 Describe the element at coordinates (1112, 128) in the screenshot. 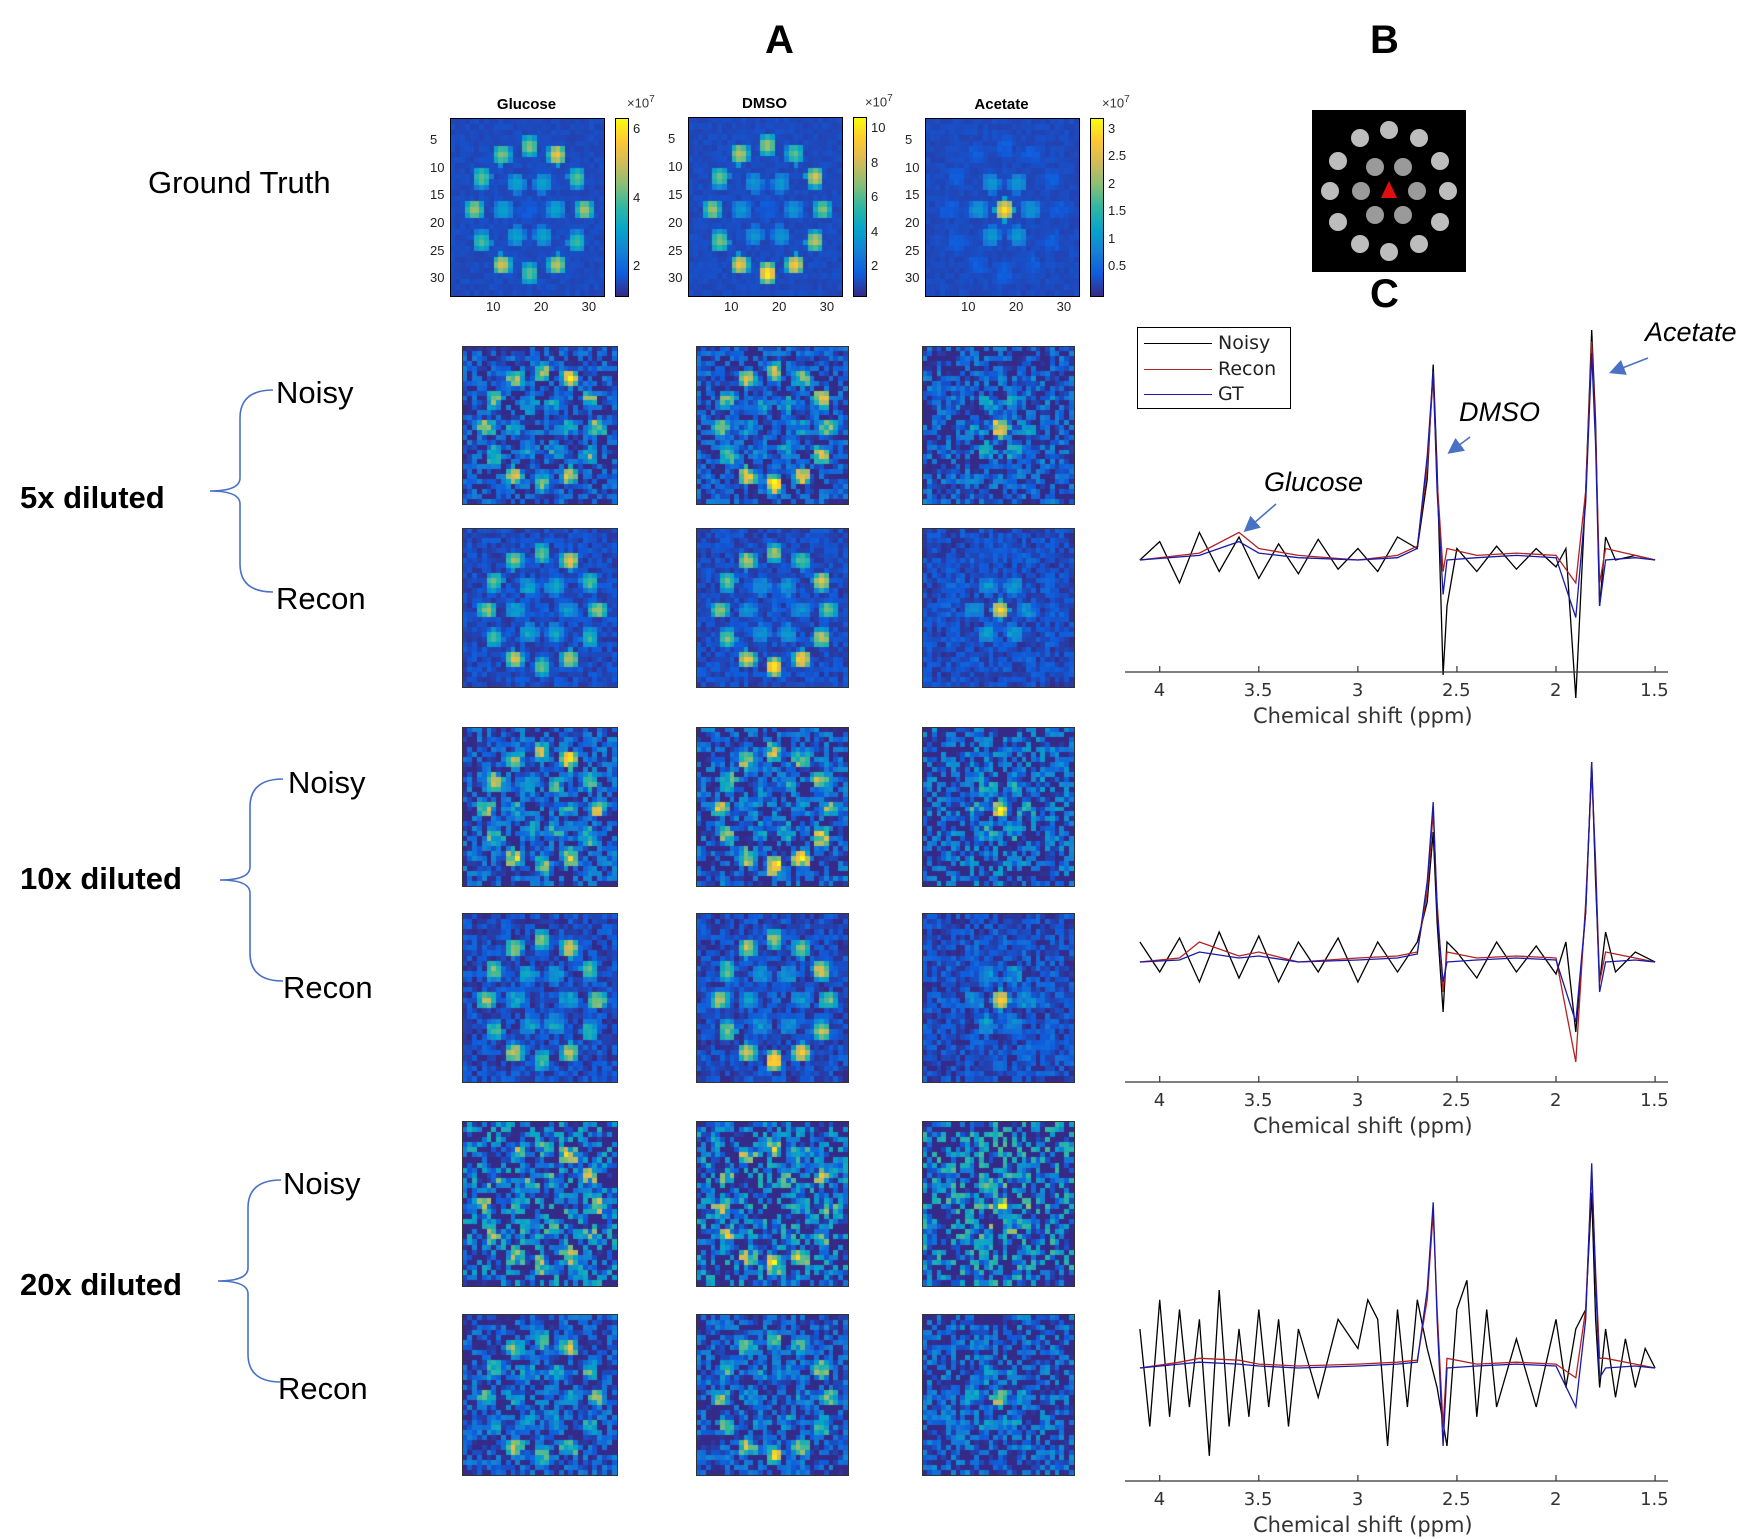

I see `colorbar-tick: 3` at that location.